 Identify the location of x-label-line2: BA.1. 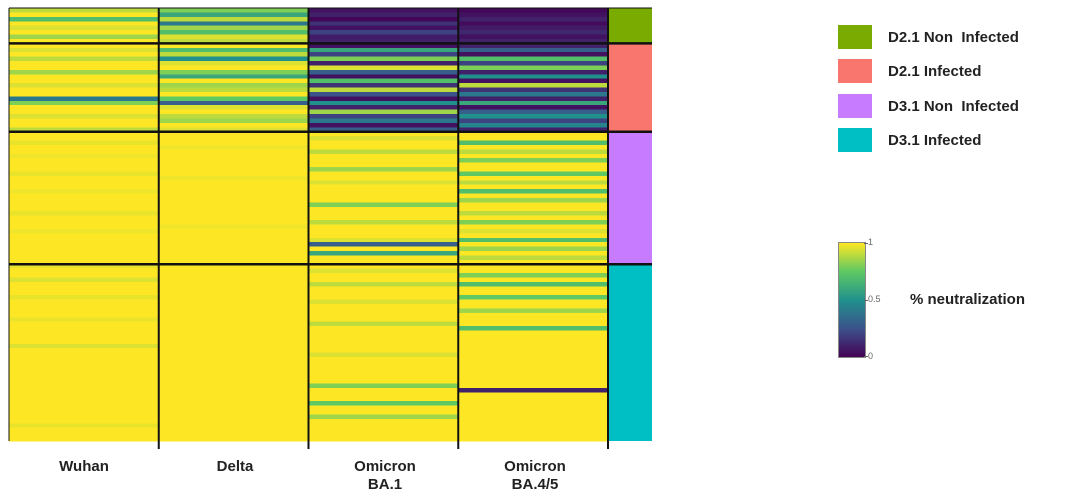
(385, 484).